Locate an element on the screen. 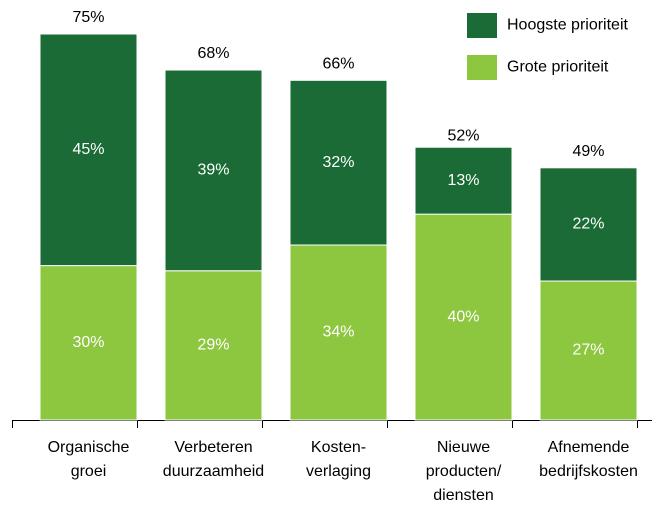  x-tick-label: Organische is located at coordinates (89, 447).